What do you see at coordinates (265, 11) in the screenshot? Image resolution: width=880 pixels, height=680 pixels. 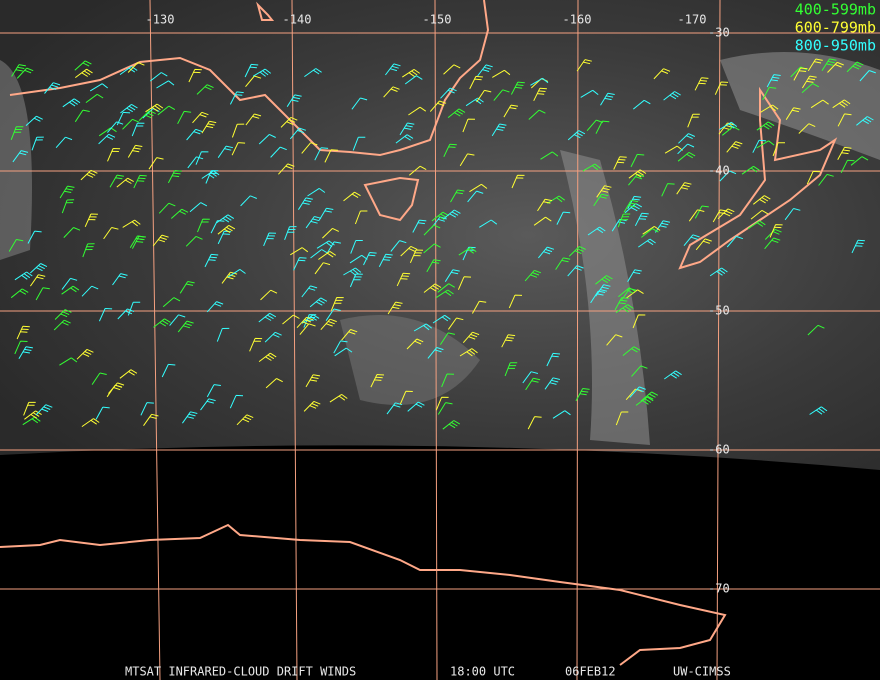 I see `island-coast` at bounding box center [265, 11].